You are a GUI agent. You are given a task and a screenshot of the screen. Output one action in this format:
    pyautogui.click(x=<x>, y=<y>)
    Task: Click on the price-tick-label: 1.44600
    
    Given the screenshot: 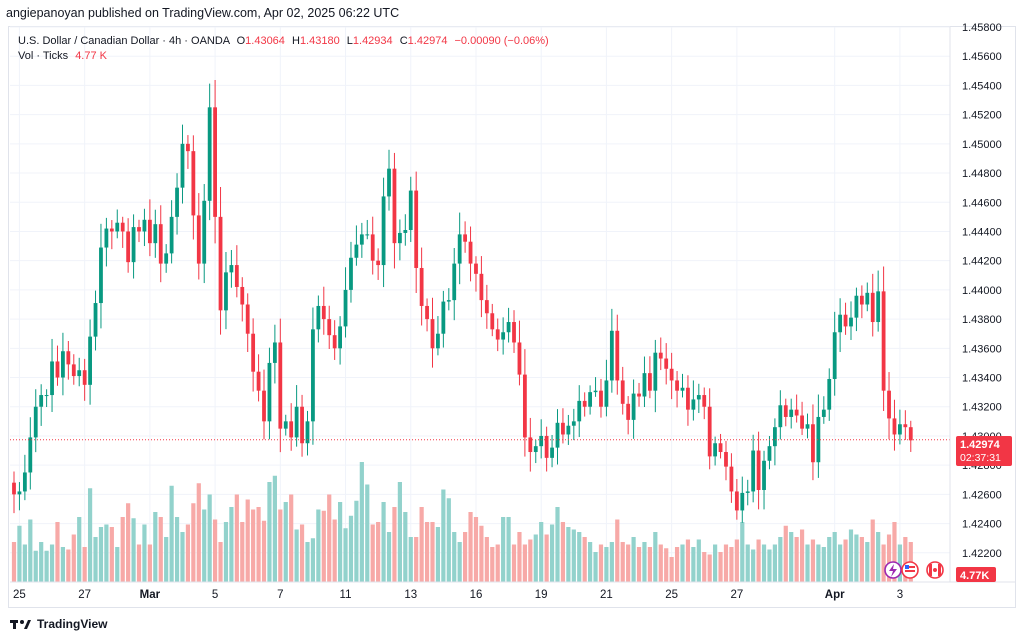 What is the action you would take?
    pyautogui.click(x=982, y=203)
    